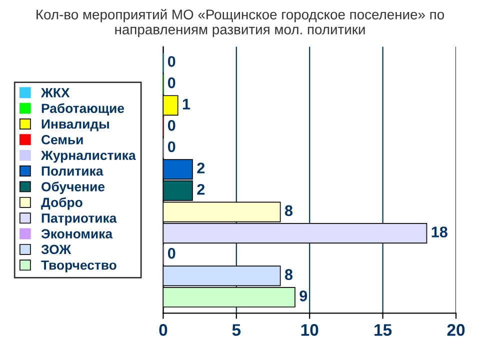 This screenshot has width=480, height=360. I want to click on x-tick-label: 0, so click(163, 330).